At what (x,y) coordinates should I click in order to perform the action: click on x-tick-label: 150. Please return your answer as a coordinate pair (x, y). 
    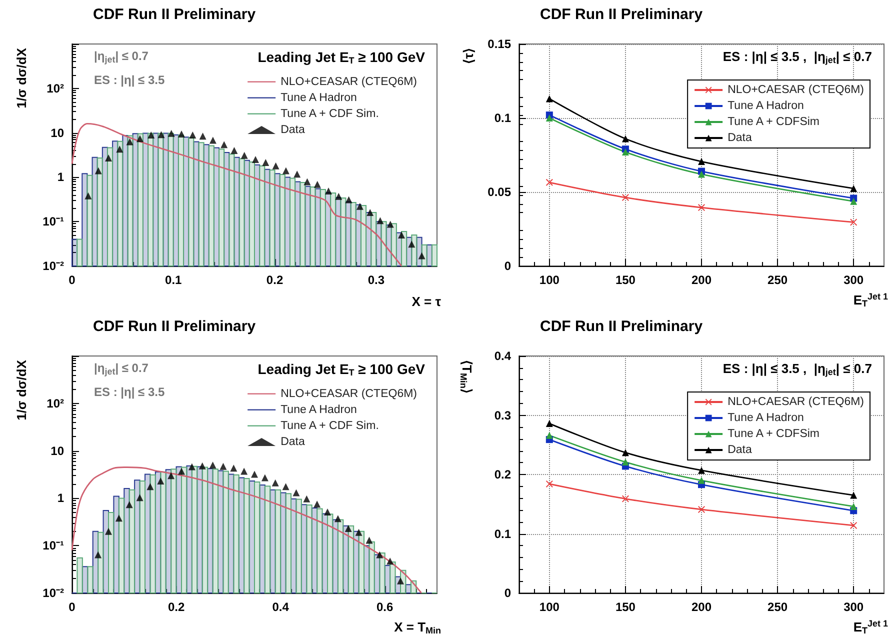
    Looking at the image, I should click on (625, 607).